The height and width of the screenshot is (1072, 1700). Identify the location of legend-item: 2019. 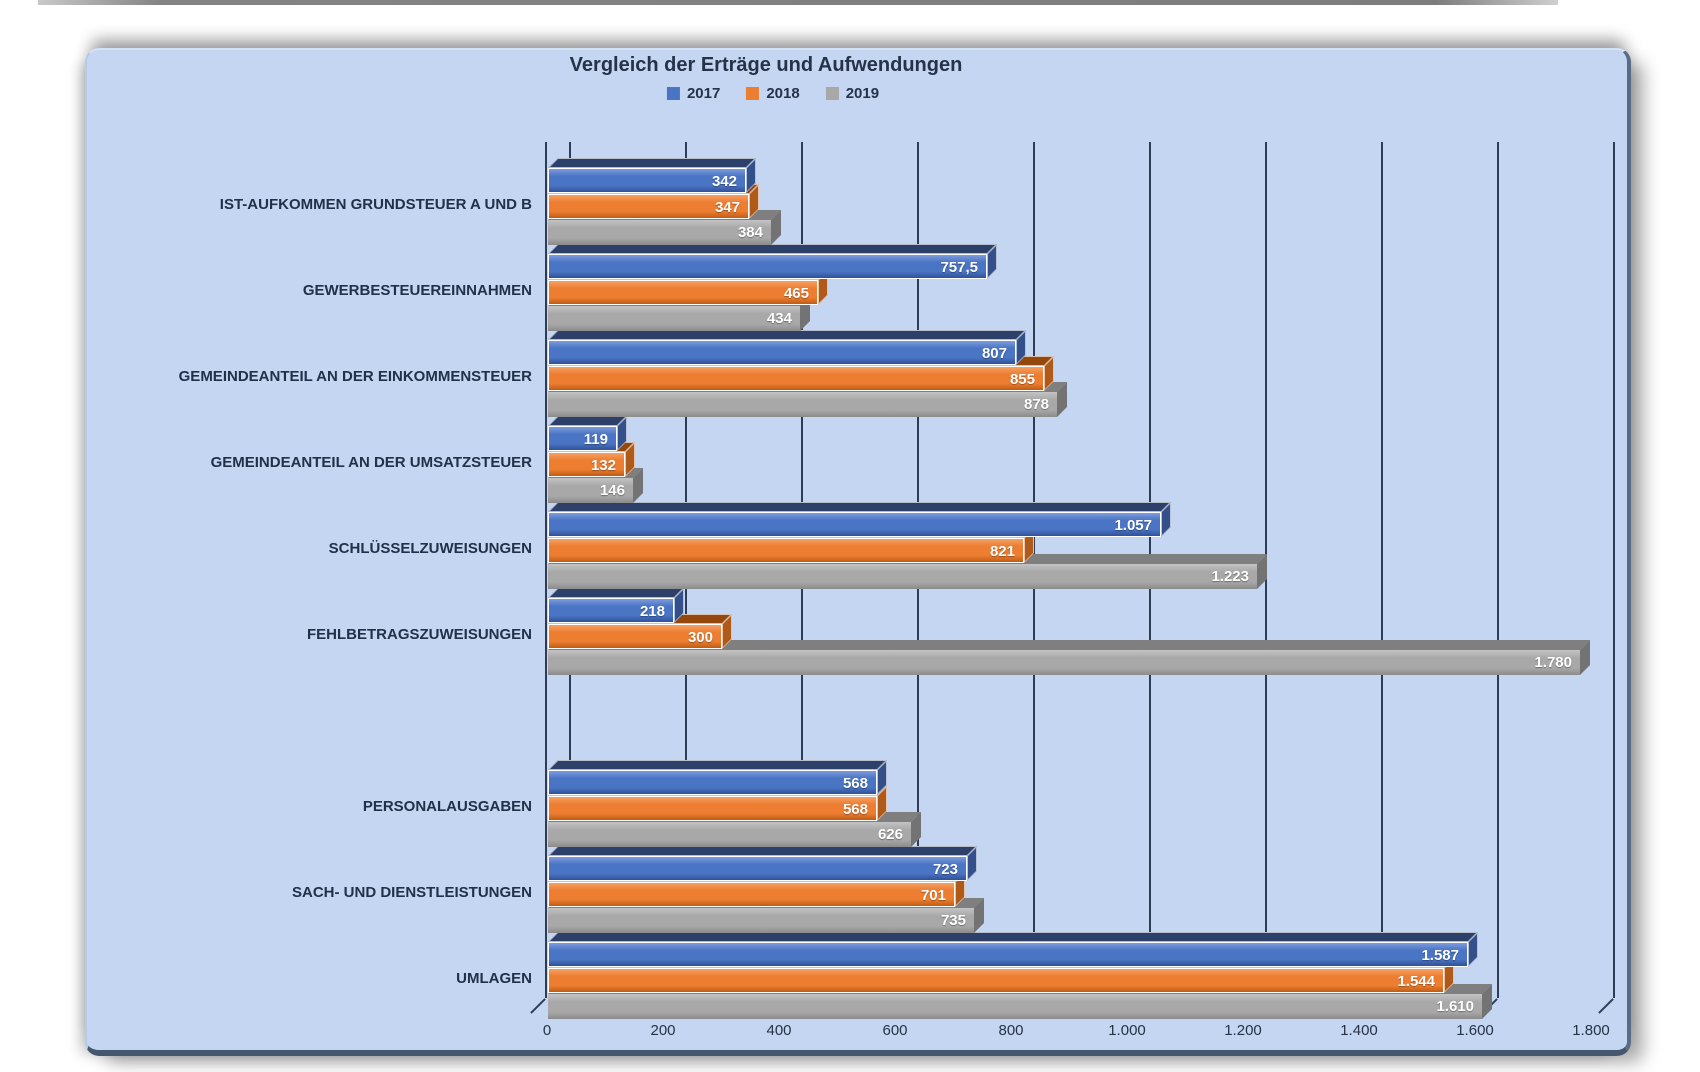
(852, 93).